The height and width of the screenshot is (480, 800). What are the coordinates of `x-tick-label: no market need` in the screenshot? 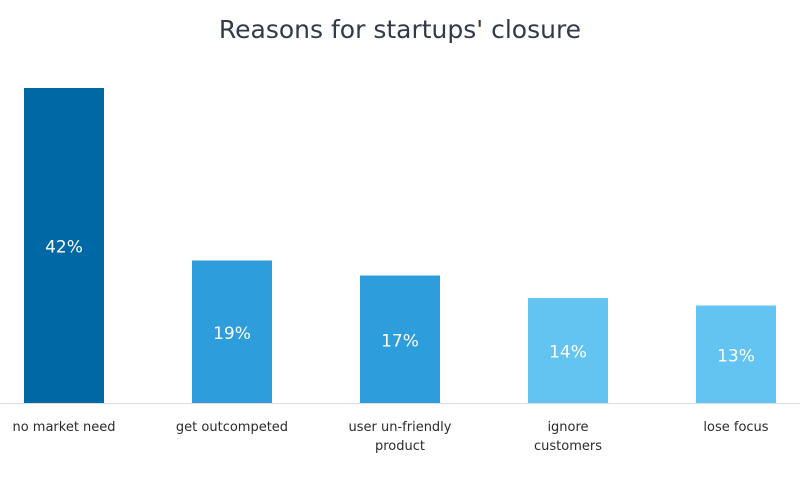 It's located at (64, 427).